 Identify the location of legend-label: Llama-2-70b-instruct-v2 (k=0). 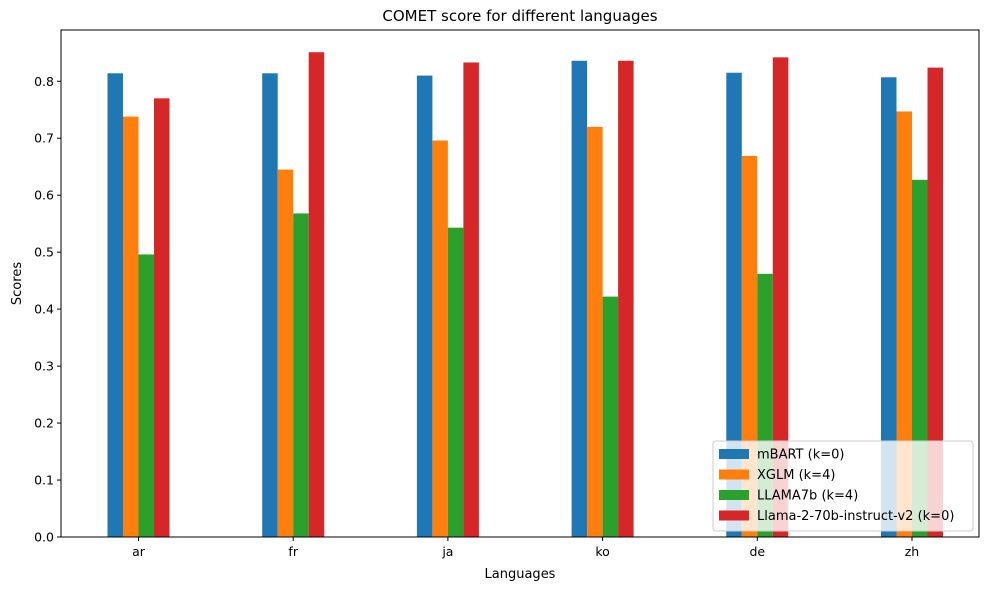
(855, 516).